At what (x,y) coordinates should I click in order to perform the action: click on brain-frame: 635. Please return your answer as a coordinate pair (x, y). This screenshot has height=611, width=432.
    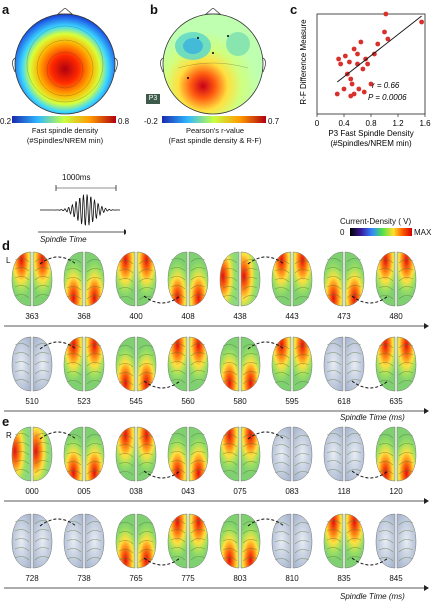
    Looking at the image, I should click on (396, 370).